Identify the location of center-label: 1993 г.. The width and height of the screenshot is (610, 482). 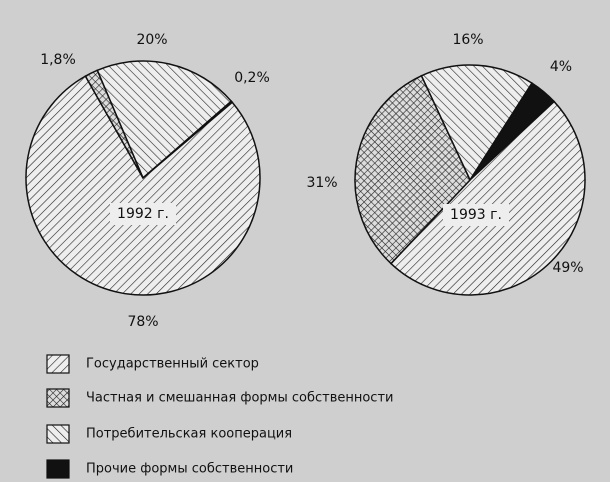
(476, 215).